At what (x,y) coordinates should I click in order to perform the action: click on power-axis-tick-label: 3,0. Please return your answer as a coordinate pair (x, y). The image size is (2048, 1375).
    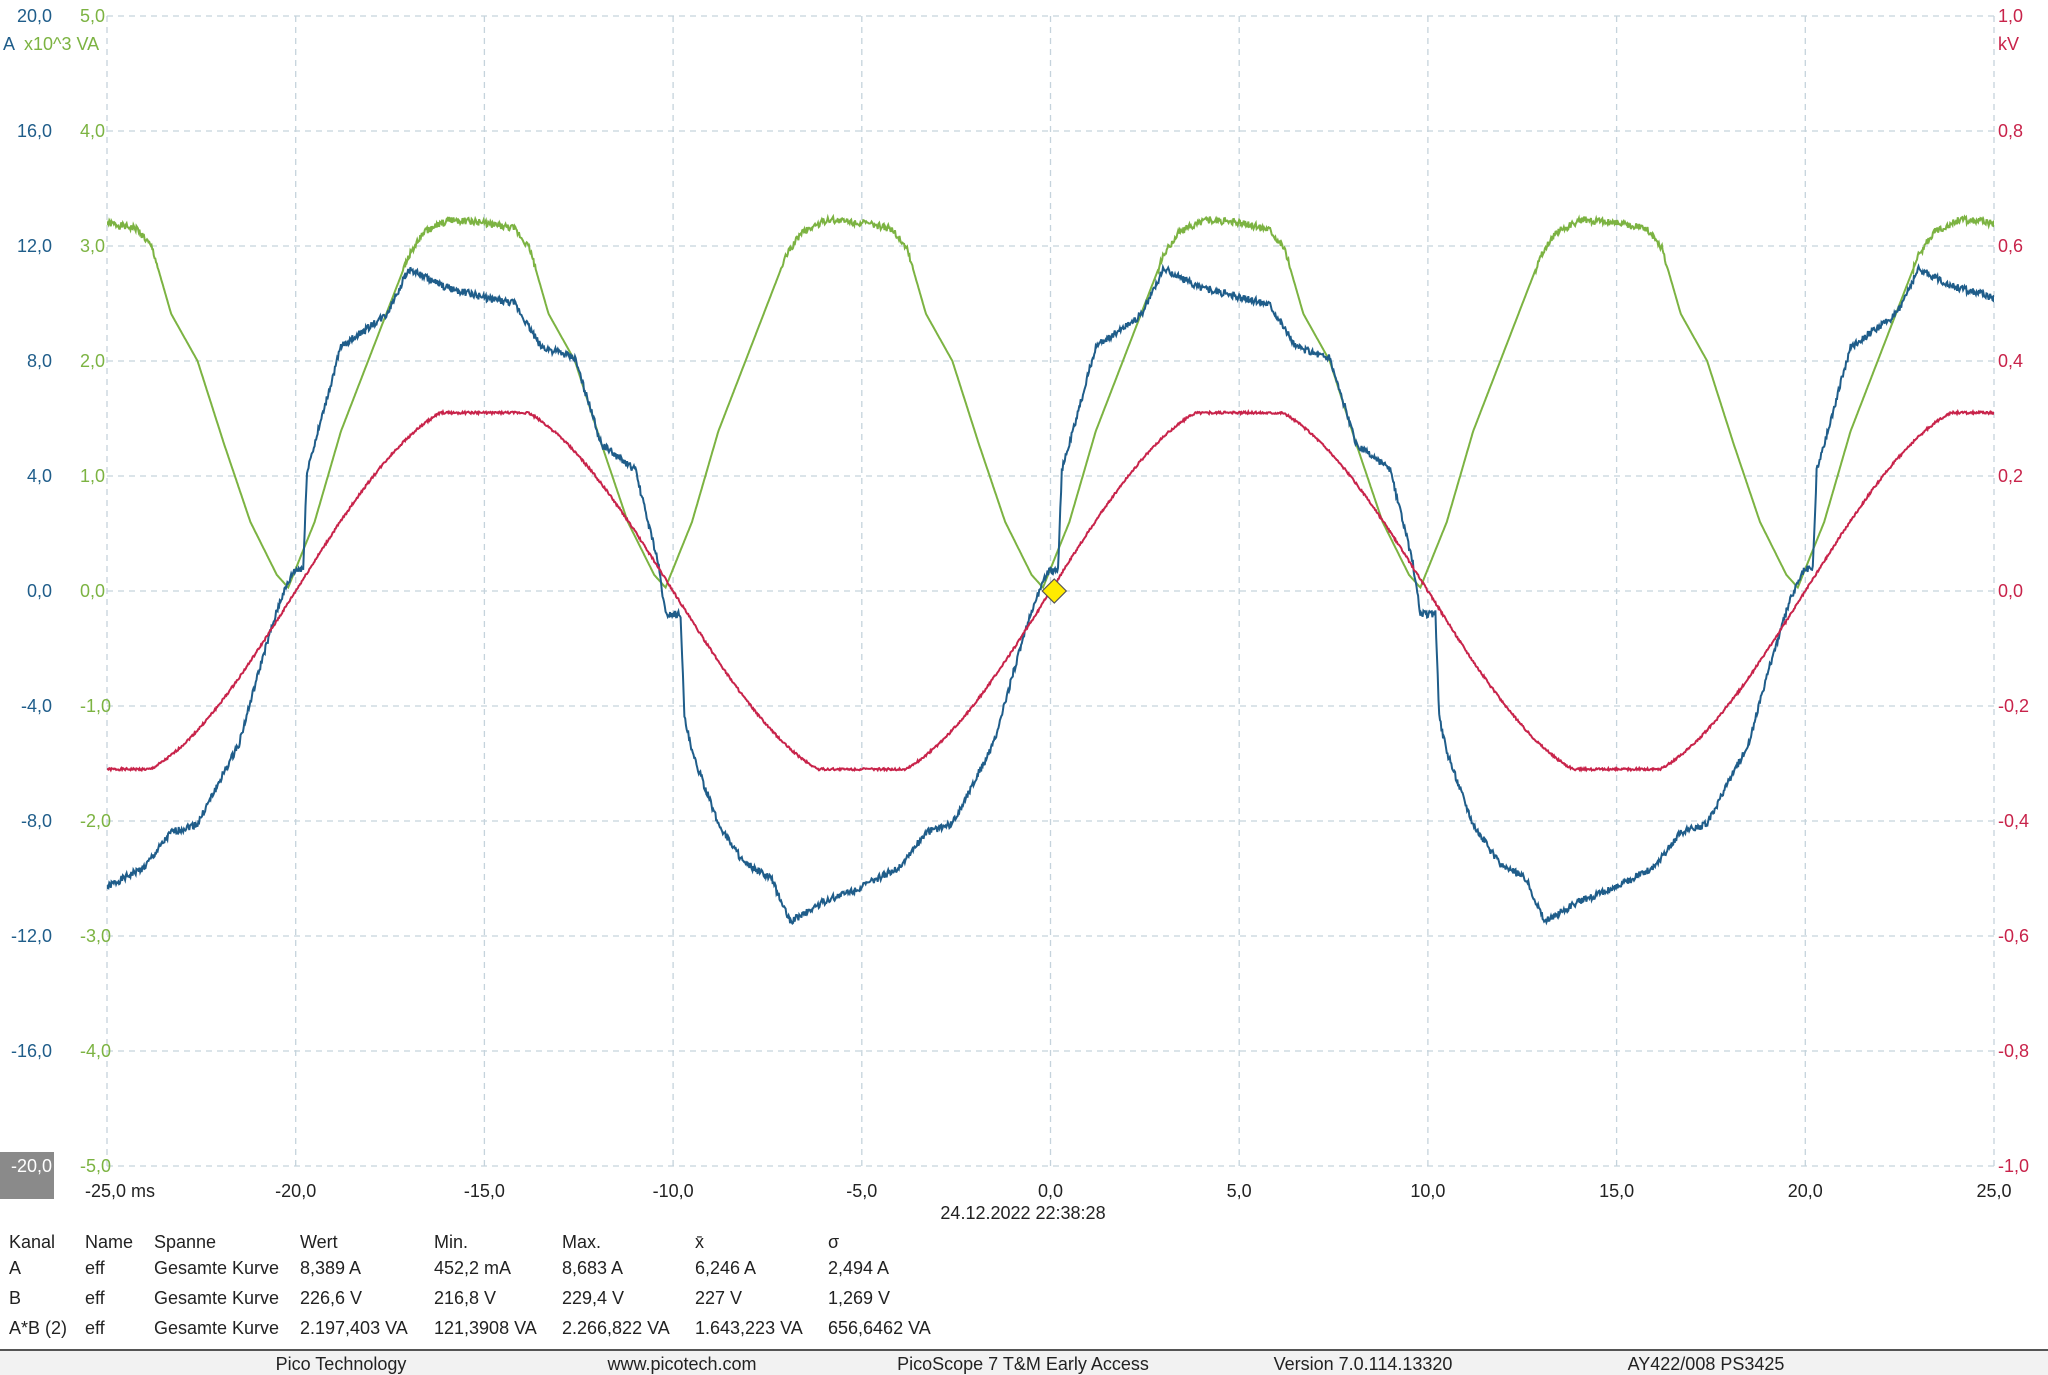
    Looking at the image, I should click on (92, 246).